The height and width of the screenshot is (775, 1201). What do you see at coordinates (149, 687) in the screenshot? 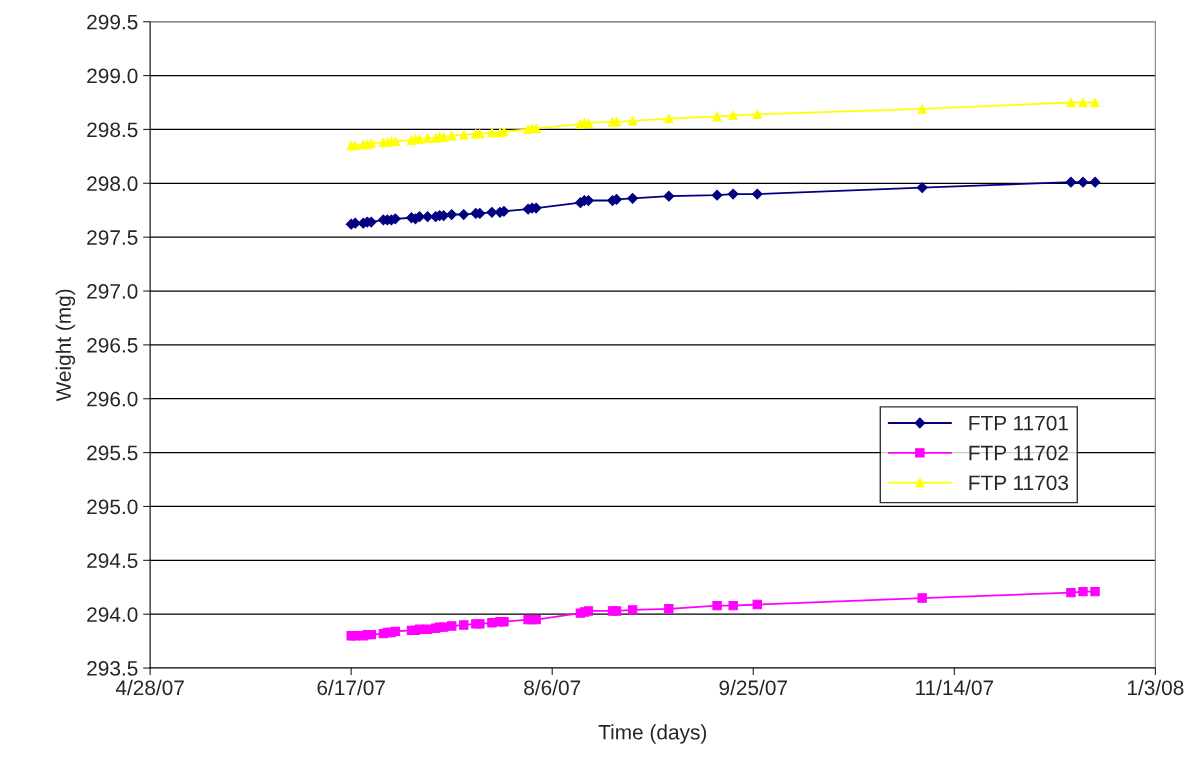
I see `x-tick-label: 4/28/07` at bounding box center [149, 687].